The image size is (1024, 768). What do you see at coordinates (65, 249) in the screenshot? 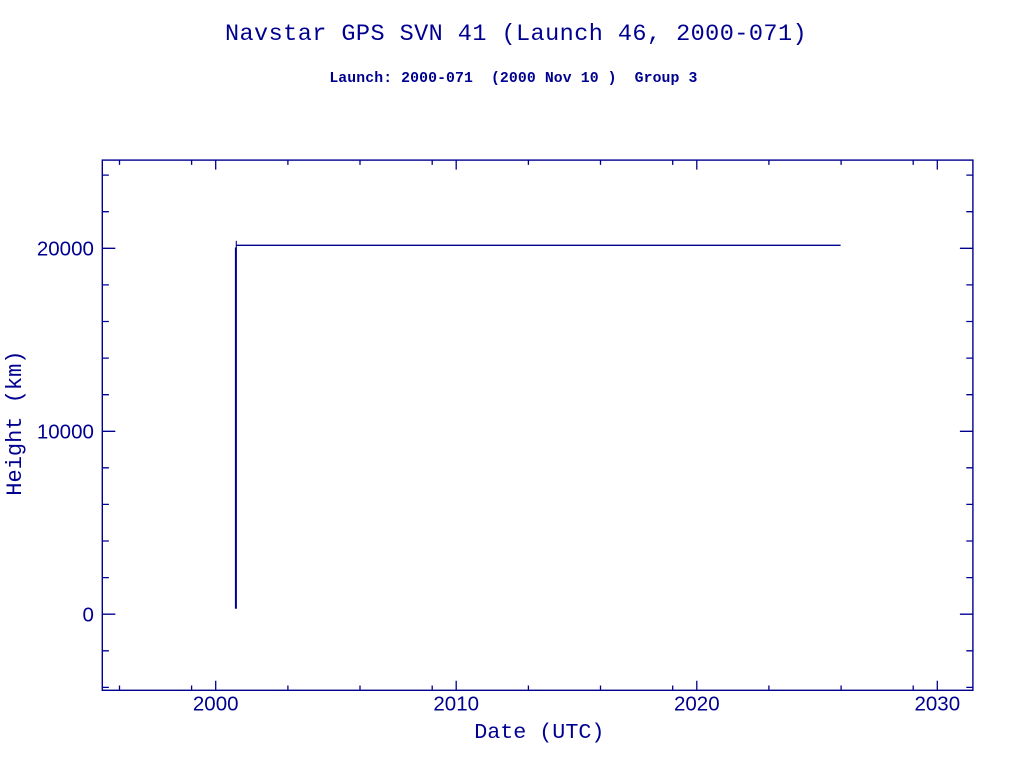
I see `svg-text: 20000` at bounding box center [65, 249].